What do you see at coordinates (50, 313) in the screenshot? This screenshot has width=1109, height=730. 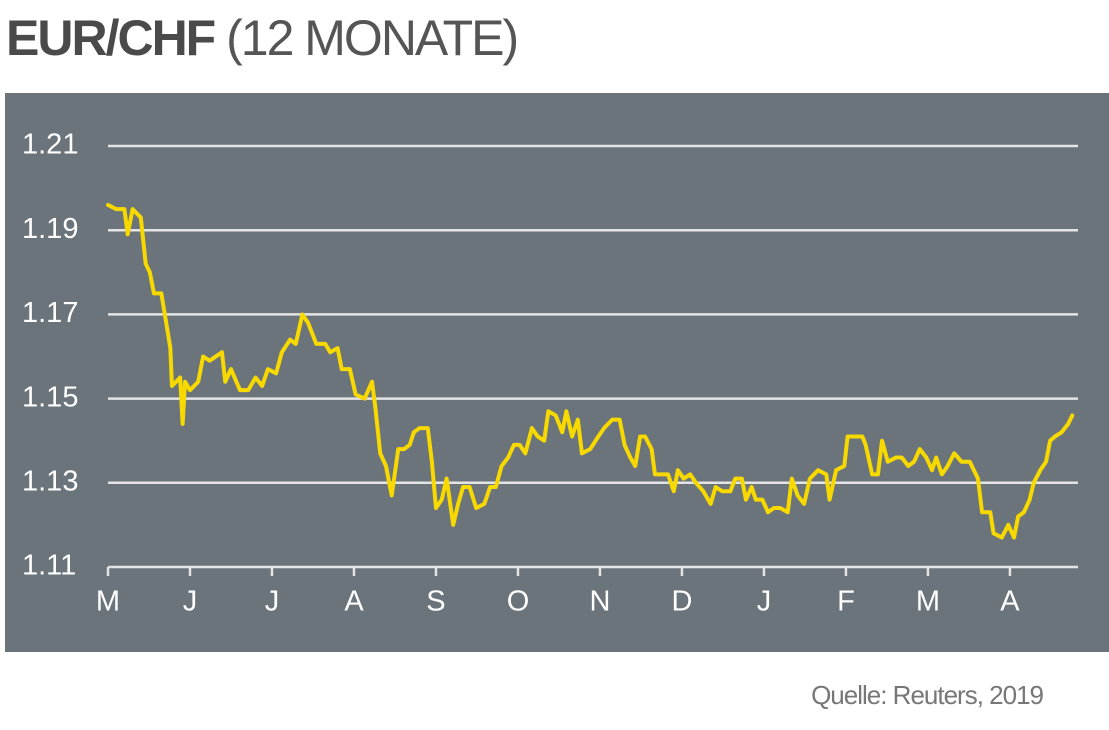 I see `y-tick-label: 1.17` at bounding box center [50, 313].